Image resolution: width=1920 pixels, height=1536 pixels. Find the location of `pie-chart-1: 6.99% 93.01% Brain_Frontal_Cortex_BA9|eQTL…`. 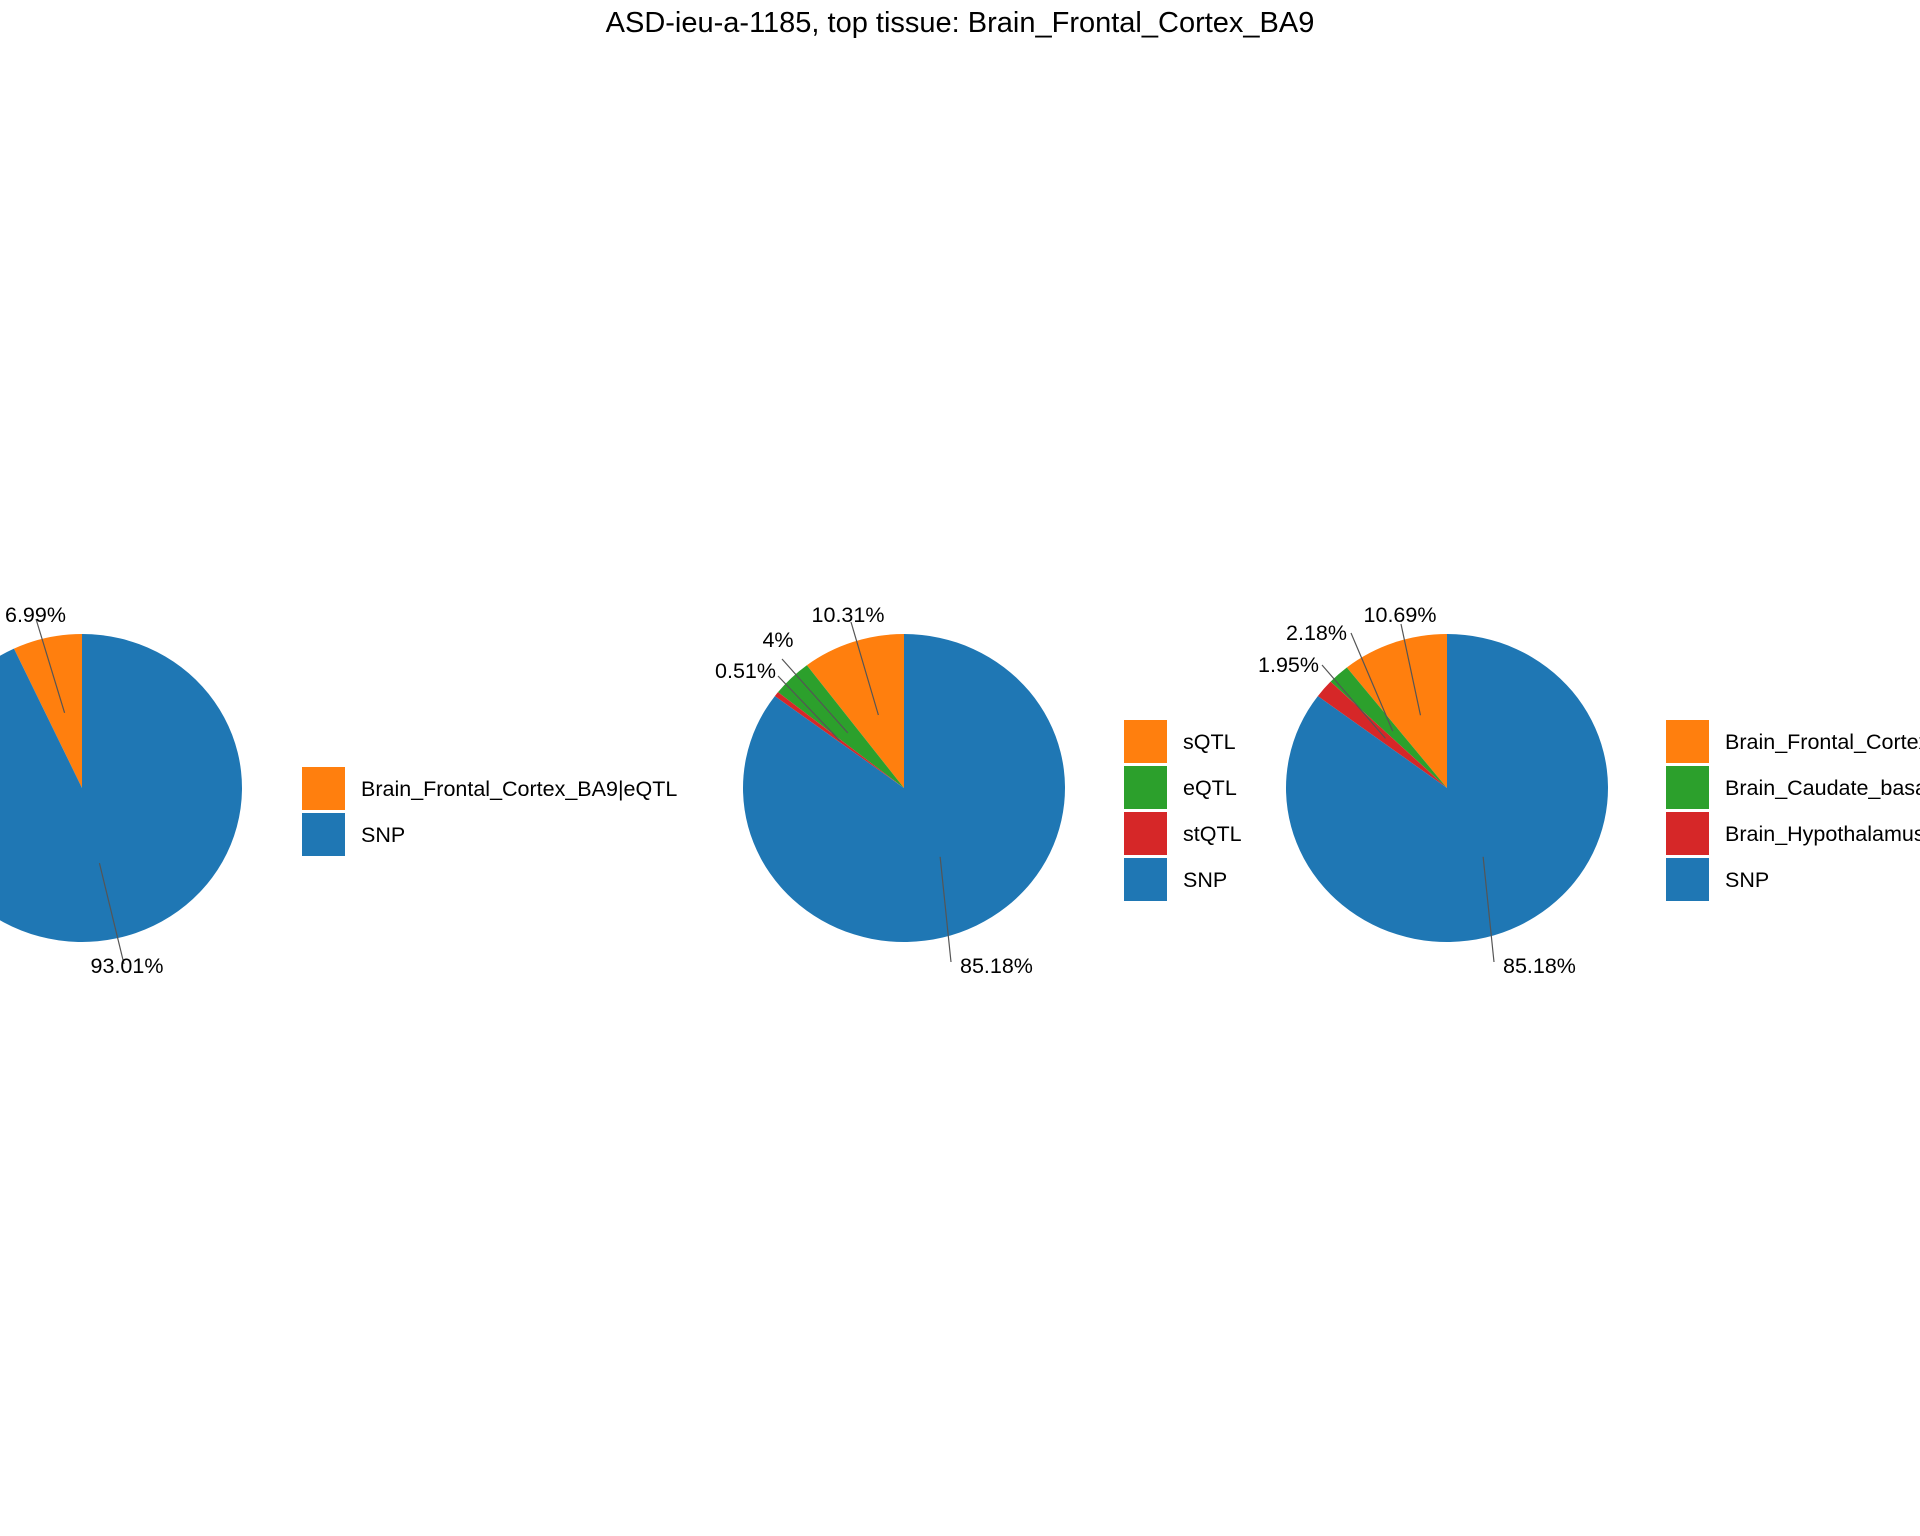

pie-chart-1: 6.99% 93.01% Brain_Frontal_Cortex_BA9|eQTL… is located at coordinates (338, 790).